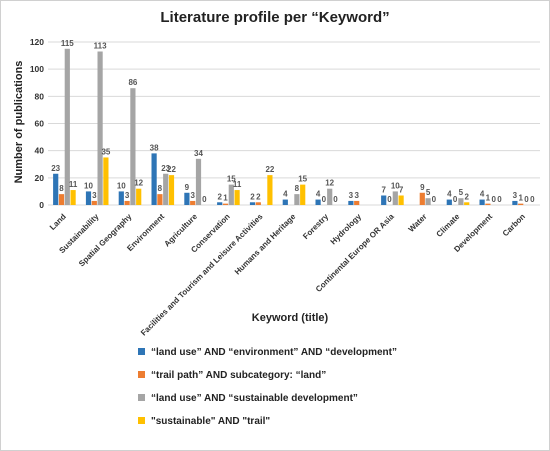 This screenshot has height=451, width=550. What do you see at coordinates (198, 153) in the screenshot?
I see `data-label: 34` at bounding box center [198, 153].